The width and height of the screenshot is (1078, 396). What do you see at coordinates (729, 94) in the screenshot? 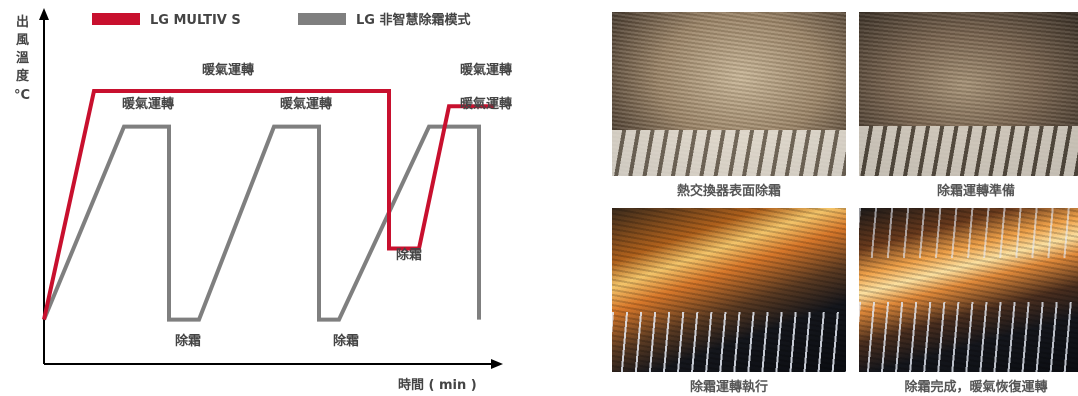
I see `photo-coil-frost-surface` at bounding box center [729, 94].